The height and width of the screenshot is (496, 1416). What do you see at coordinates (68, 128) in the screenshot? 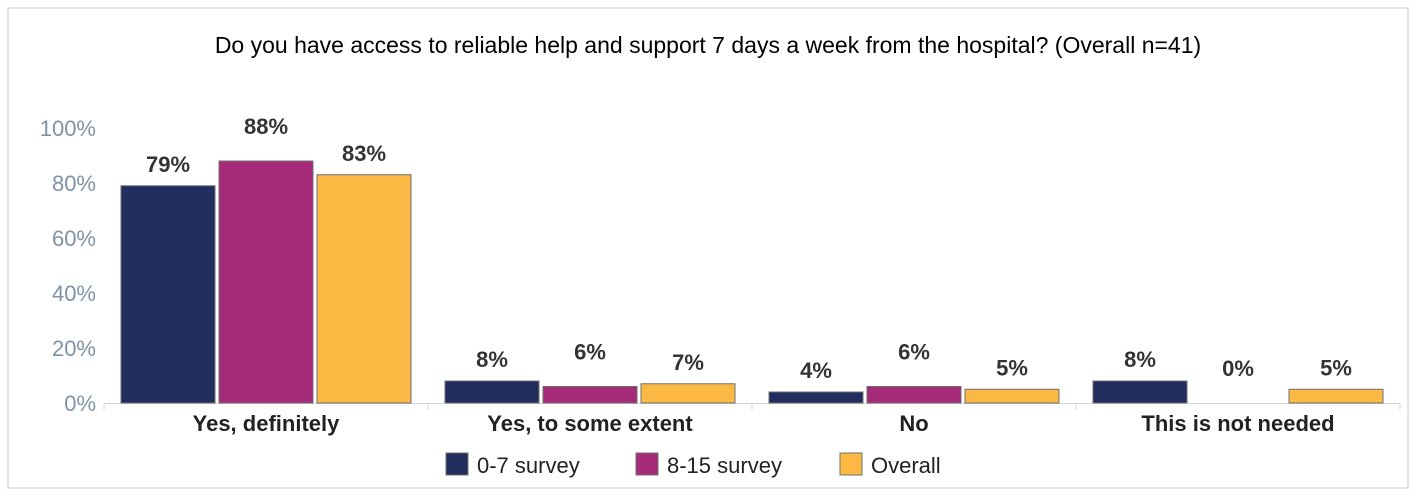
I see `y-tick-label: 100%` at bounding box center [68, 128].